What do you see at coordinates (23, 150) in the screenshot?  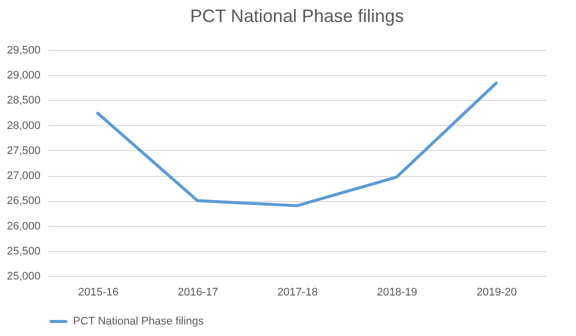 I see `y-tick-label: 27,500` at bounding box center [23, 150].